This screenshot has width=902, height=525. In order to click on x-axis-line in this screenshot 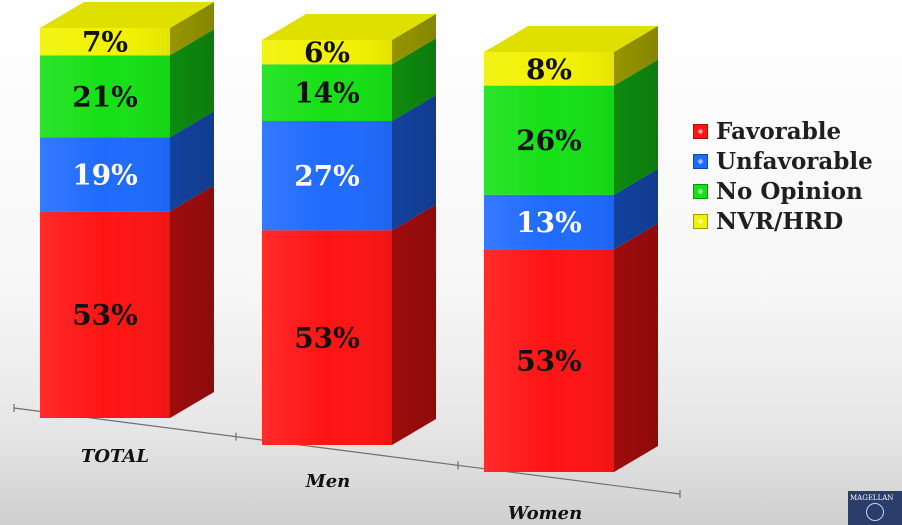, I will do `click(347, 451)`.